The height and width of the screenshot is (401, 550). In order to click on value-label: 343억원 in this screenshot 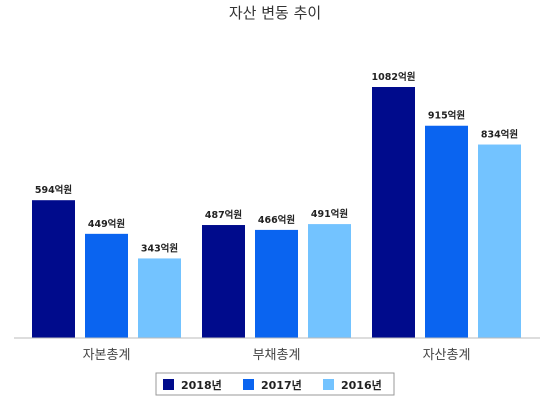, I will do `click(159, 248)`.